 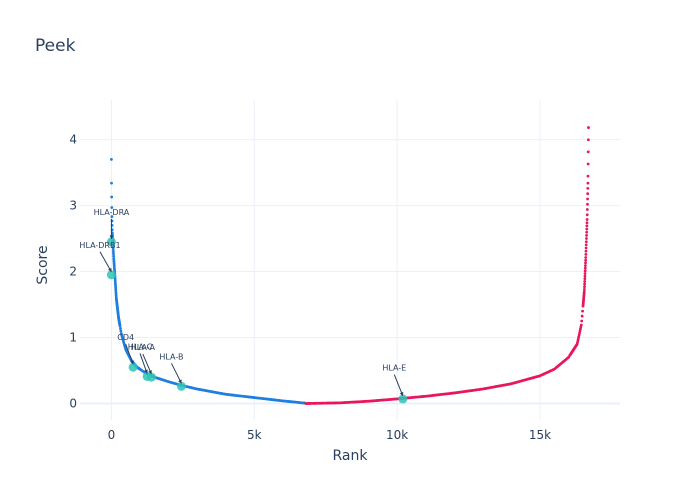 What do you see at coordinates (125, 337) in the screenshot?
I see `annotation-label: CD4` at bounding box center [125, 337].